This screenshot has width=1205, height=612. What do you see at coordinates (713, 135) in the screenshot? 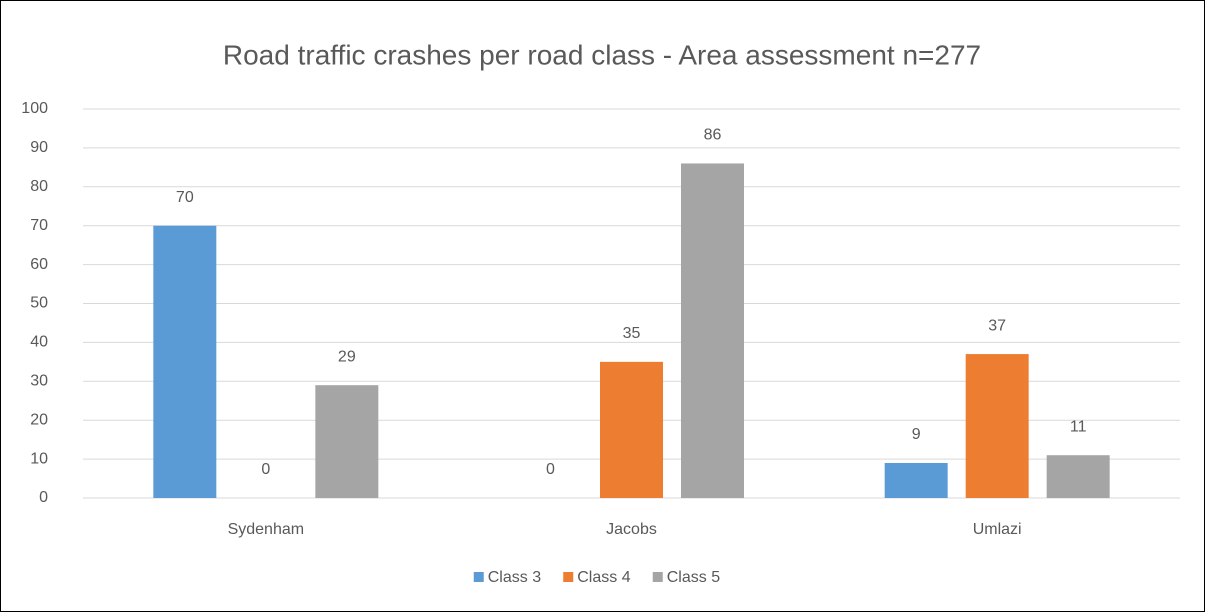
I see `data-label: 86` at bounding box center [713, 135].